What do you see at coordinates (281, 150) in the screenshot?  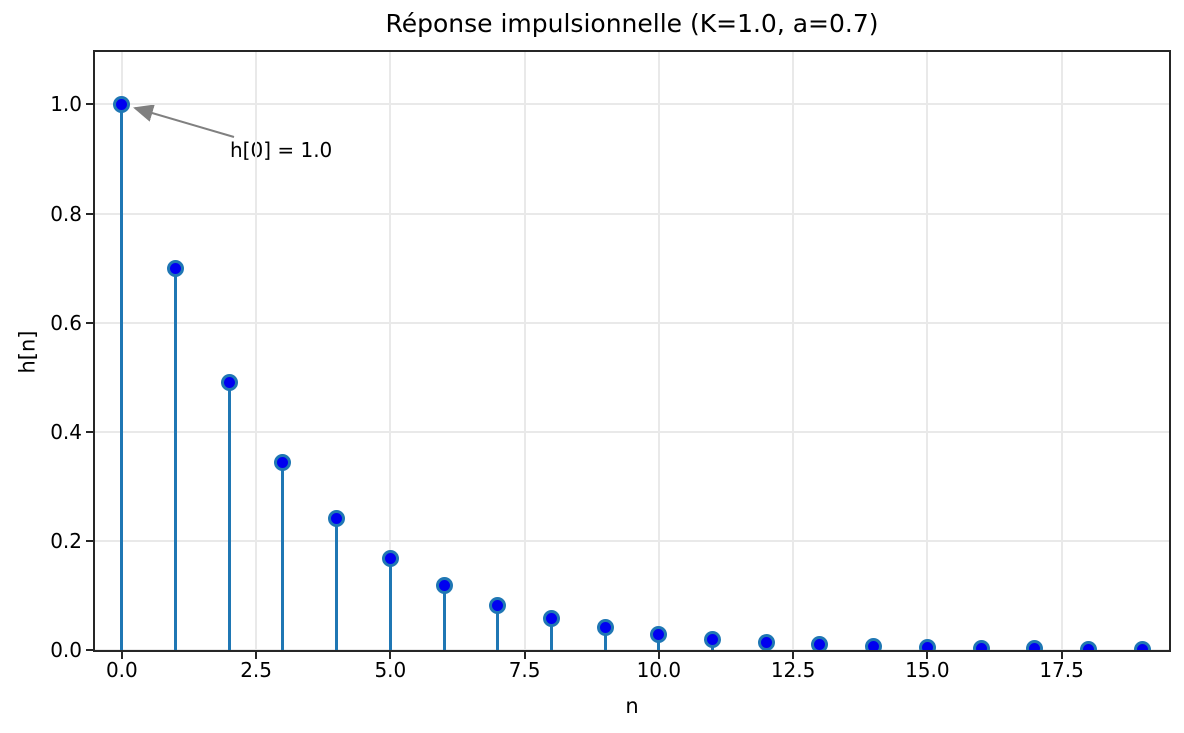 I see `annotation-text: h[0] = 1.0` at bounding box center [281, 150].